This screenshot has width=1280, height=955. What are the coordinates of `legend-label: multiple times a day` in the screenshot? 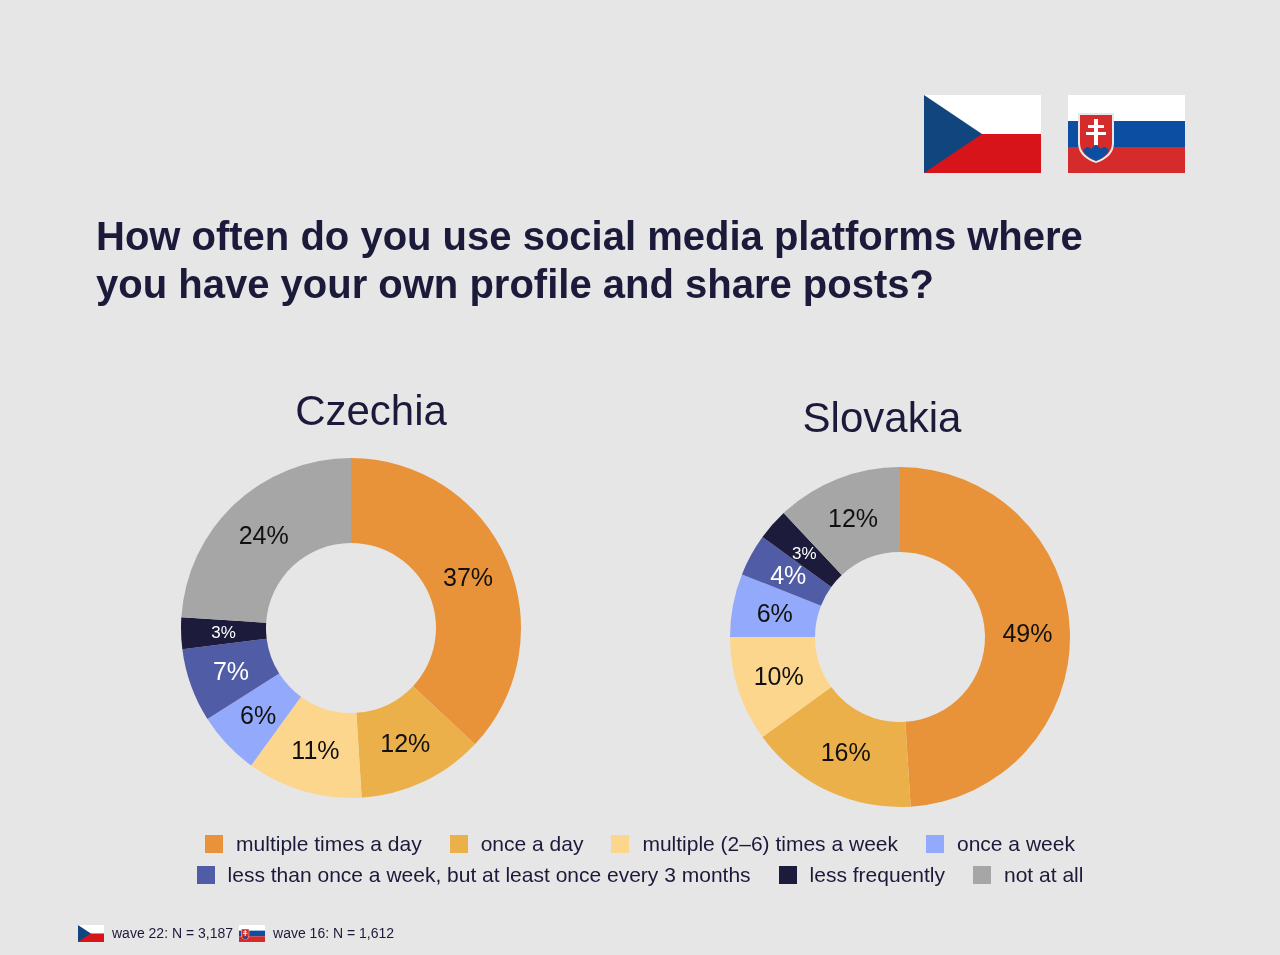 It's located at (329, 844).